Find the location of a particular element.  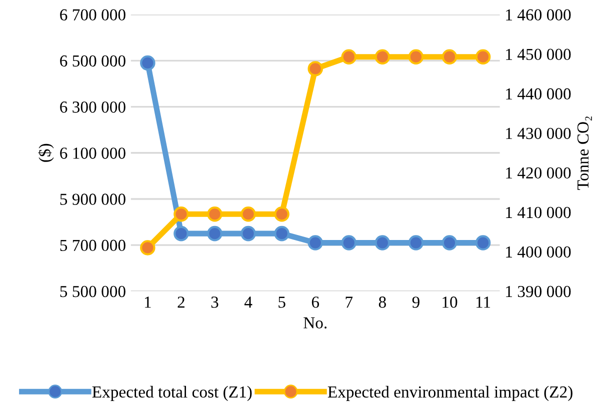

y2-tick-label: 1 400 000 is located at coordinates (538, 252).